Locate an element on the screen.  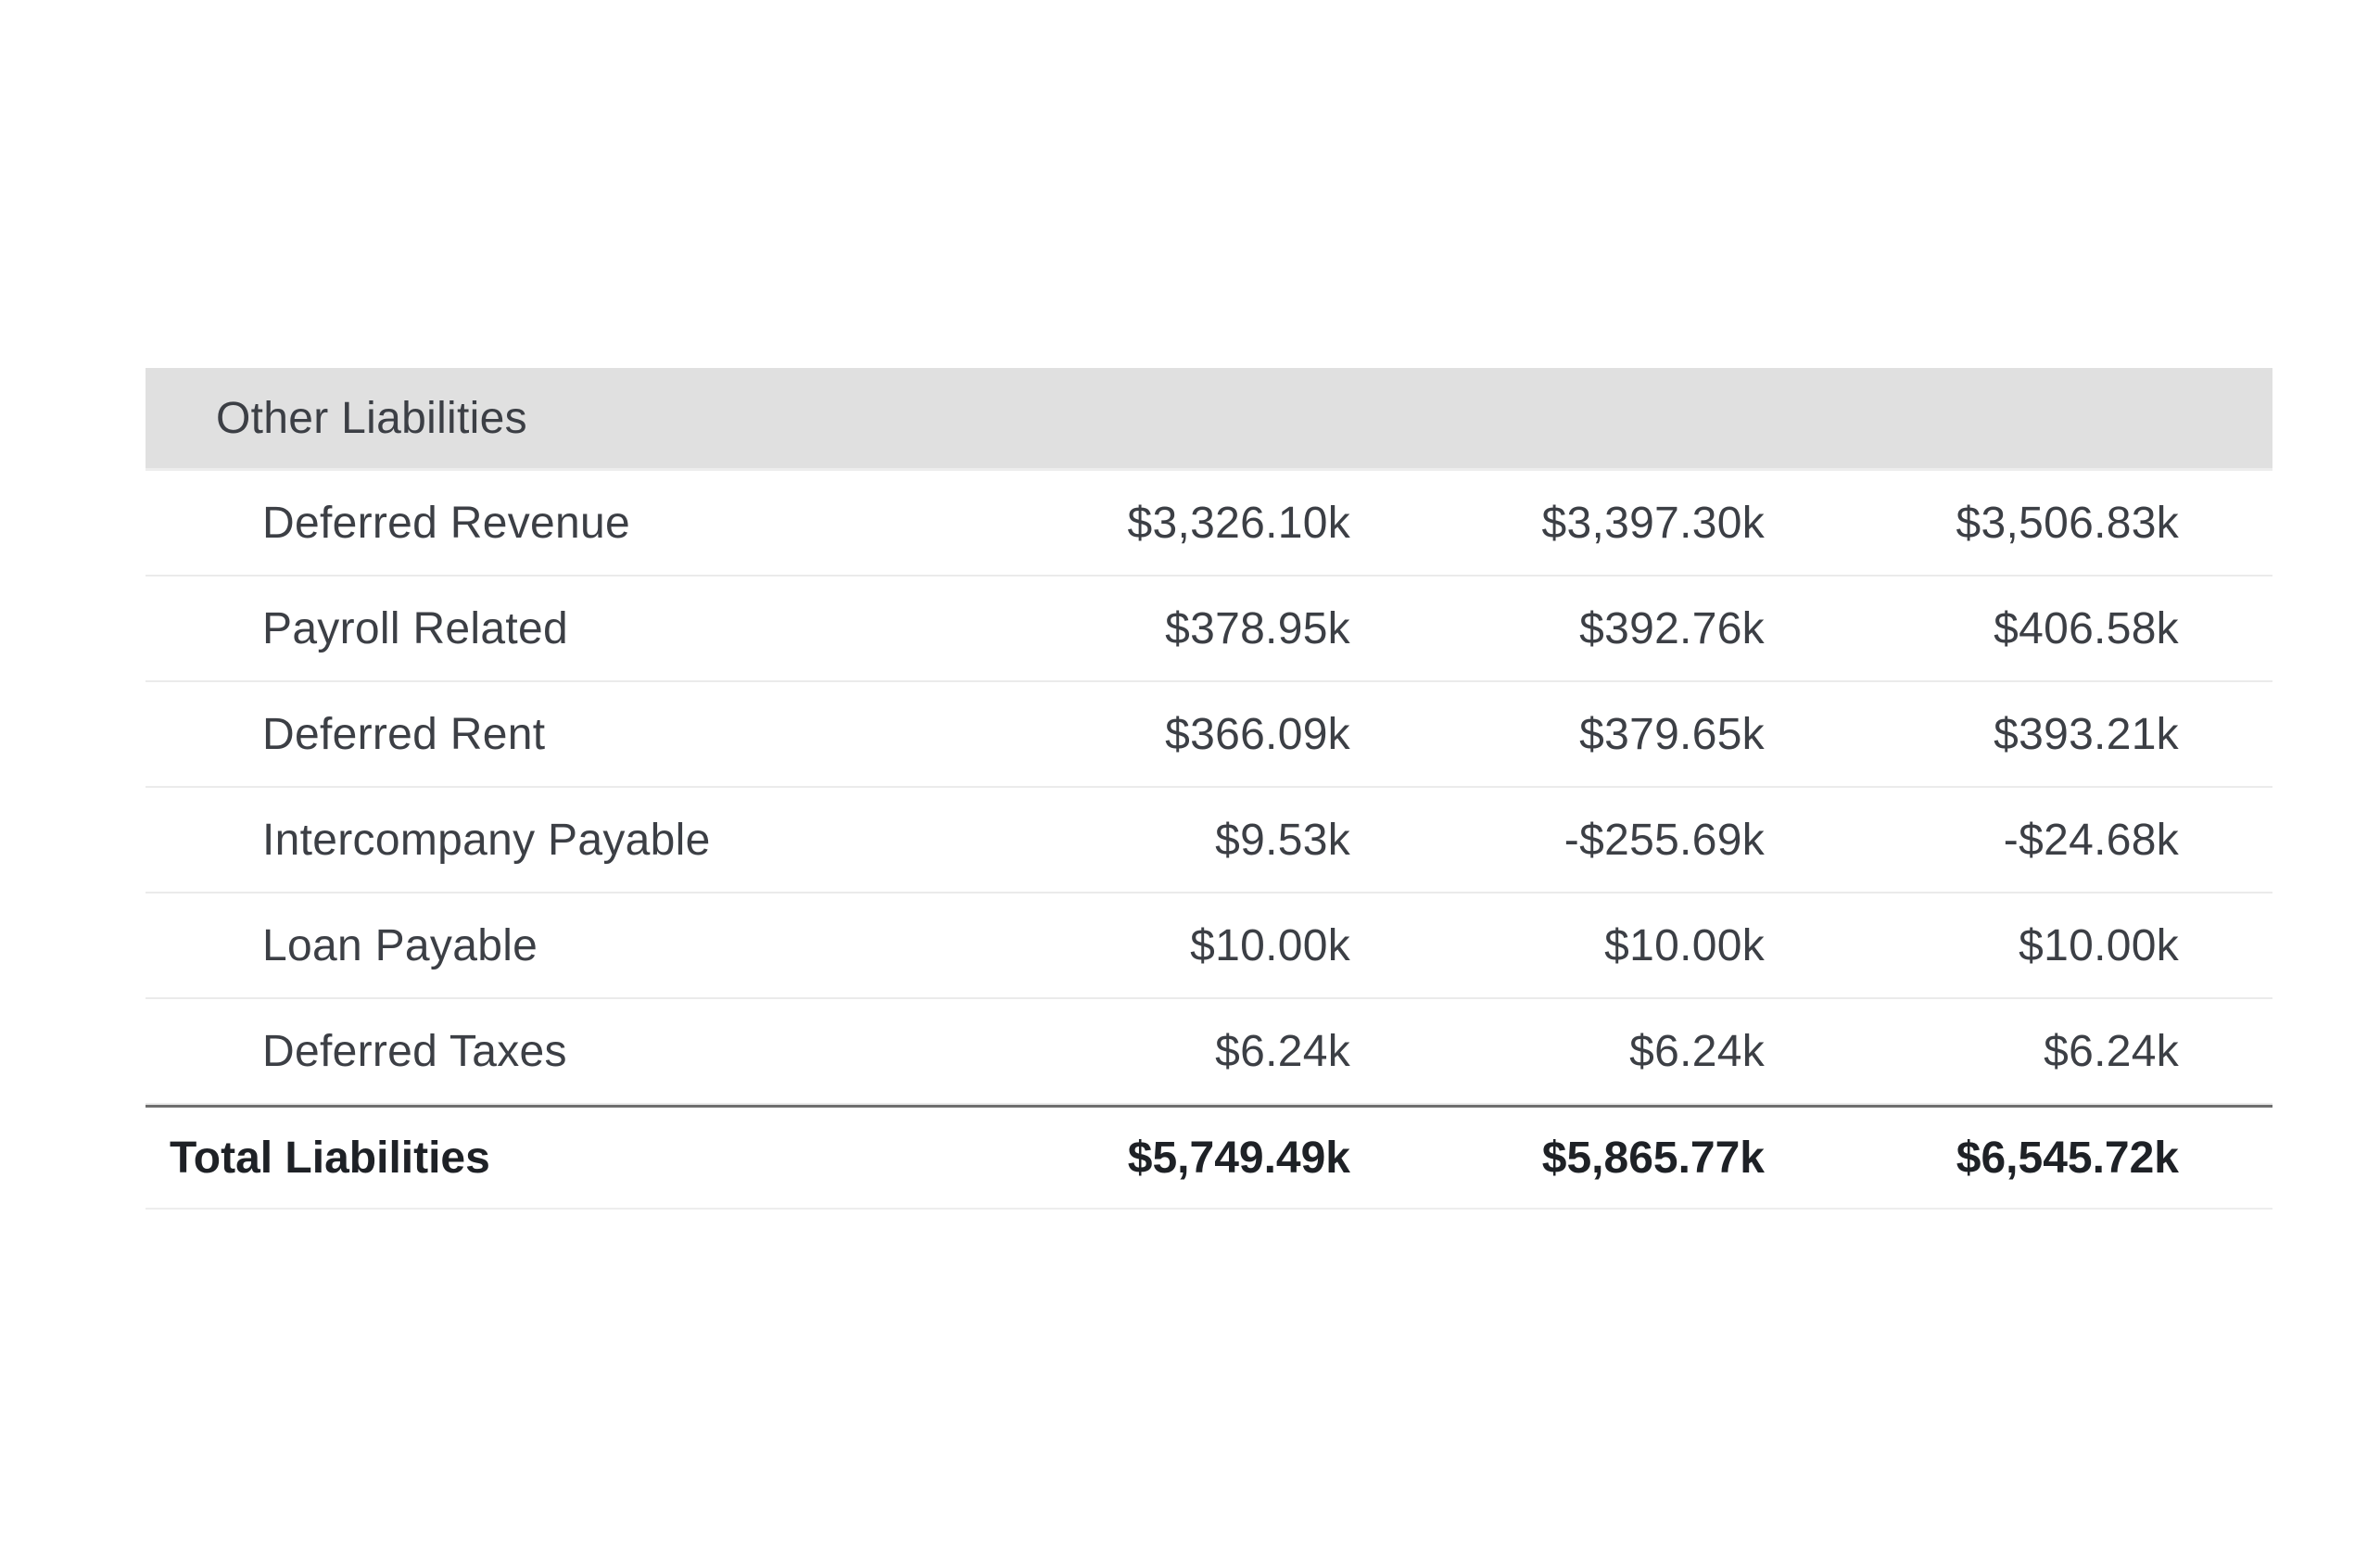
row-value-col-2: -$255.69k is located at coordinates (1664, 840).